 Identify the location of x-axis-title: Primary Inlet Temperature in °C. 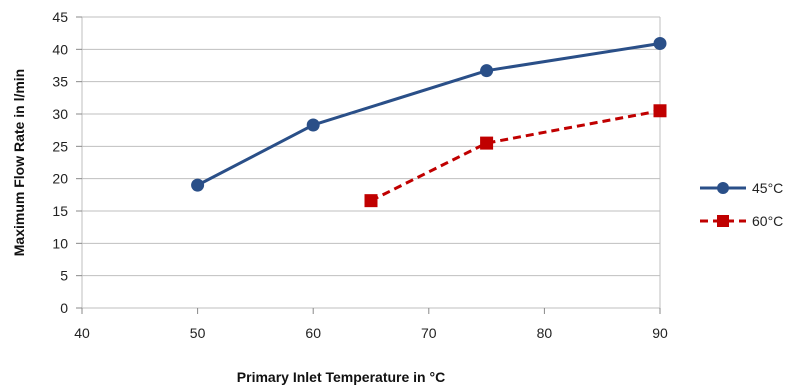
(341, 377).